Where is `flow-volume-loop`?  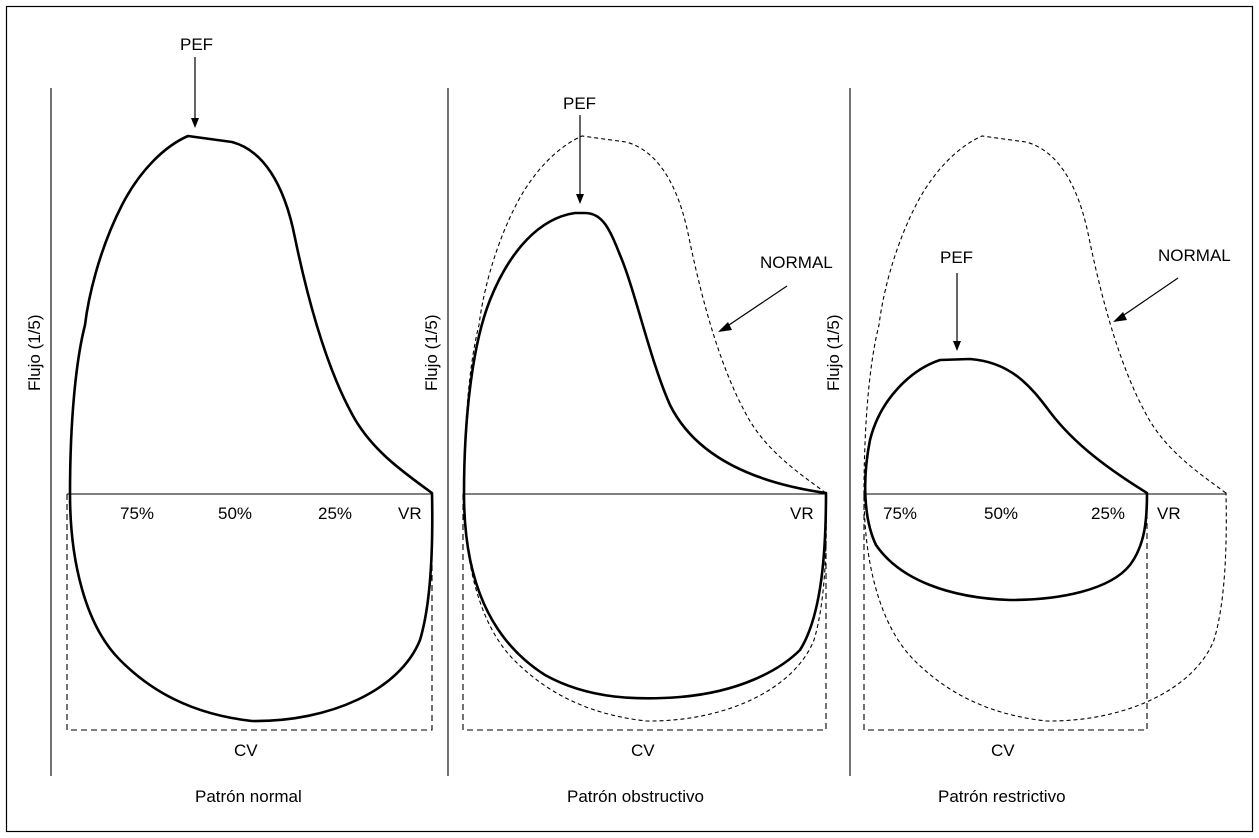
flow-volume-loop is located at coordinates (1006, 479).